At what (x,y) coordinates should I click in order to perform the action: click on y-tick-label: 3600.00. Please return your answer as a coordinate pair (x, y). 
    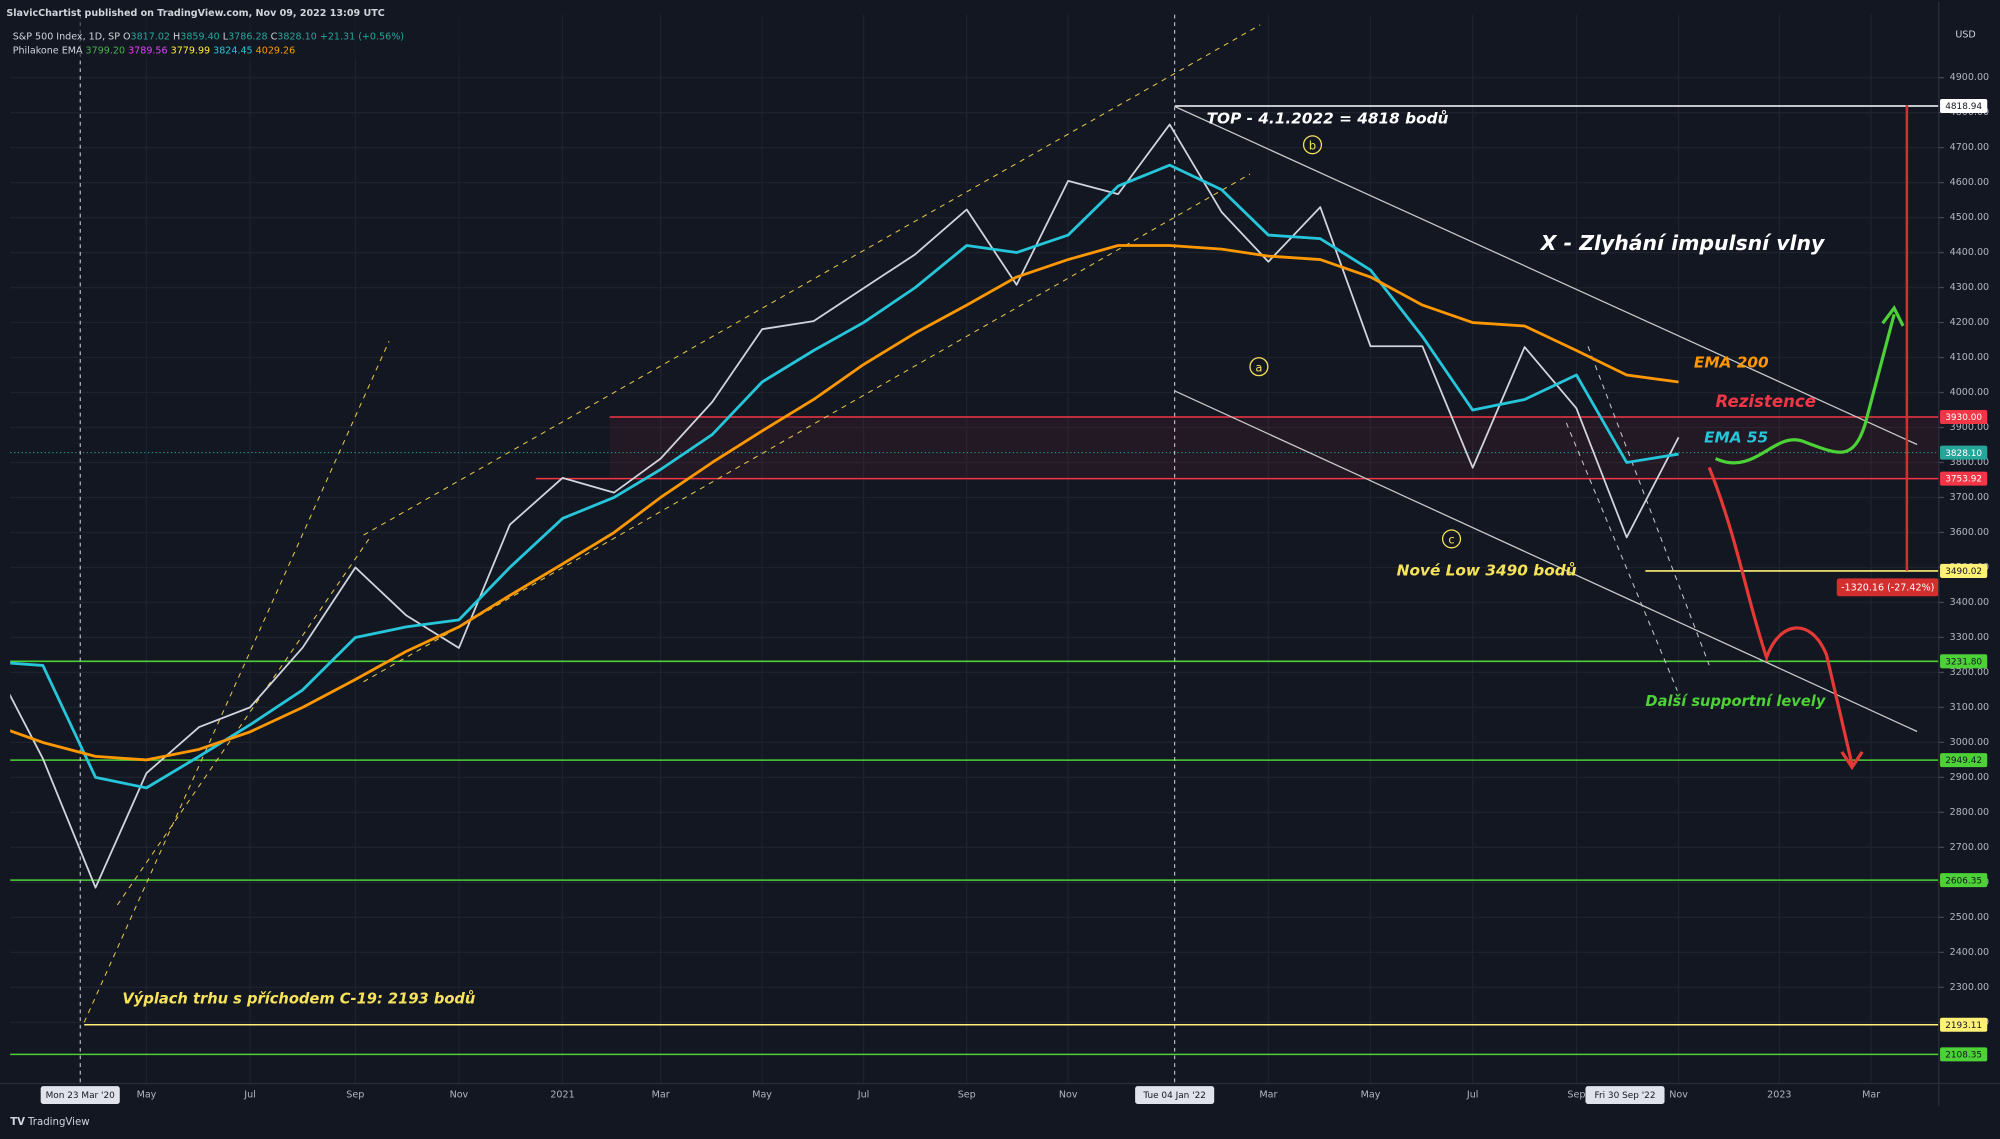
    Looking at the image, I should click on (1969, 532).